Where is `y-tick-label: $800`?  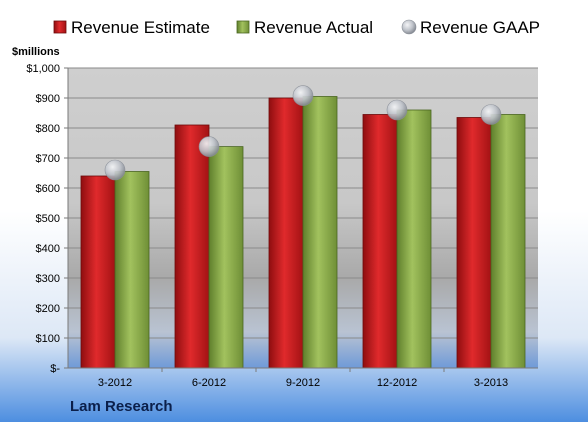 y-tick-label: $800 is located at coordinates (48, 129).